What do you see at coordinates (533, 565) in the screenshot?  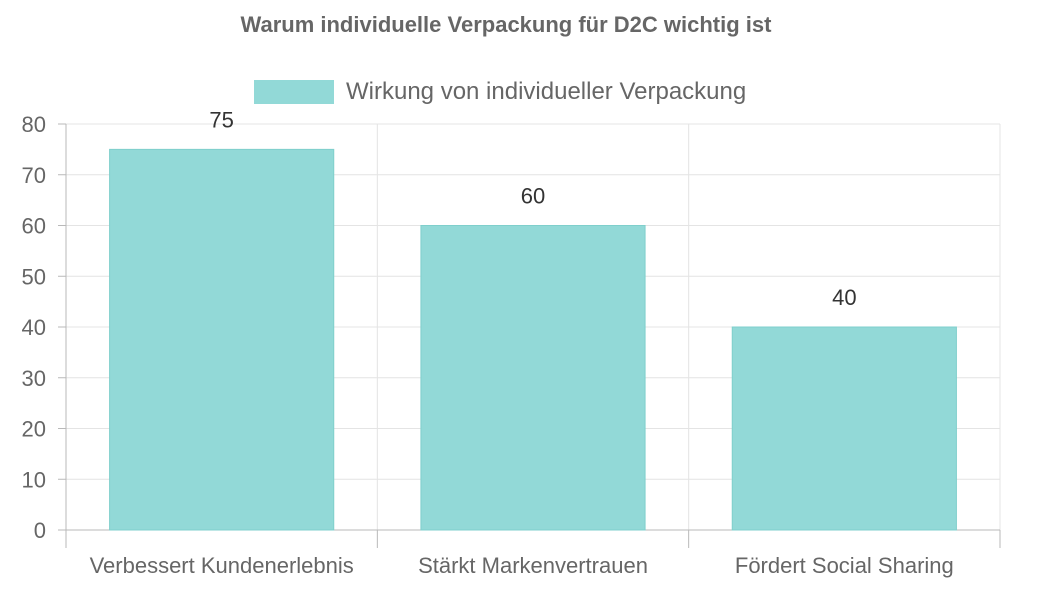 I see `x-category-label: Stärkt Markenvertrauen` at bounding box center [533, 565].